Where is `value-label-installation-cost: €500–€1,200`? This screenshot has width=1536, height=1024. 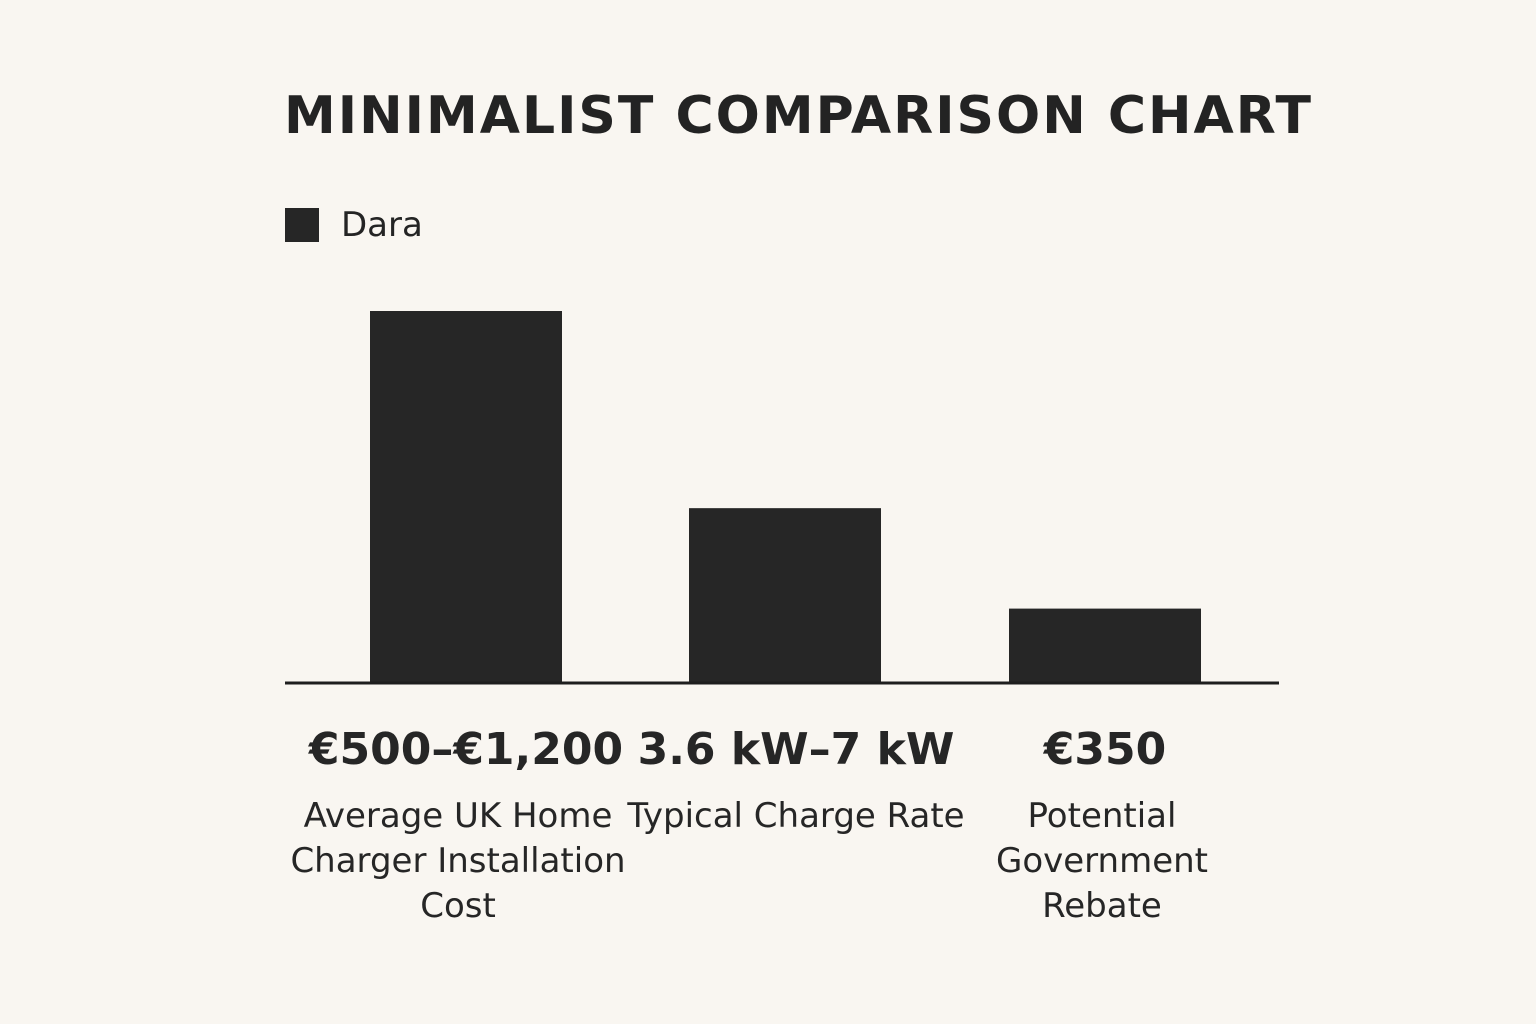
value-label-installation-cost: €500–€1,200 is located at coordinates (466, 749).